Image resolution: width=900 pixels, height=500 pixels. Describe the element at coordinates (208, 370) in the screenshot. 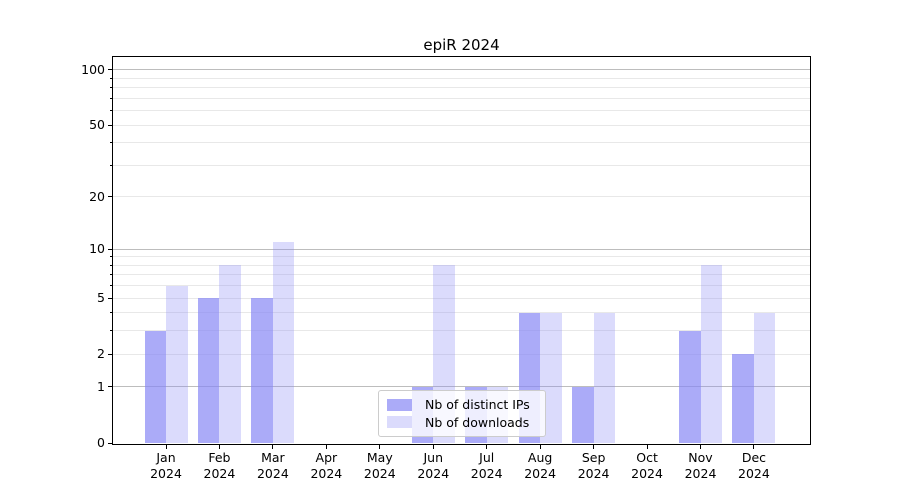

I see `bar-distinct-ips-feb` at that location.